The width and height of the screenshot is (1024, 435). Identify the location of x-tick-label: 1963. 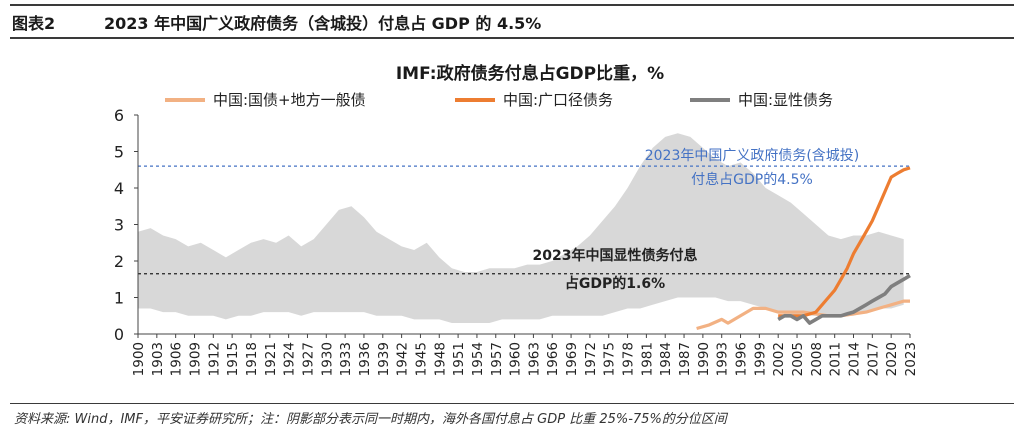
(534, 359).